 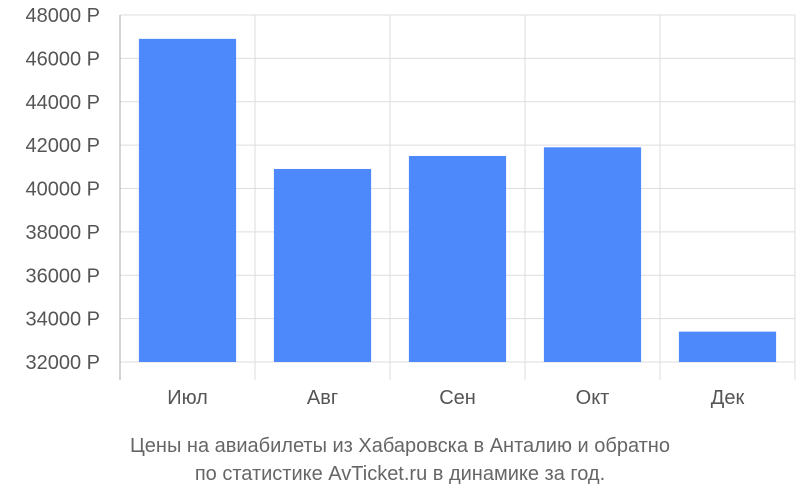 I want to click on y-tick-label: 32000 Р, so click(x=62, y=363).